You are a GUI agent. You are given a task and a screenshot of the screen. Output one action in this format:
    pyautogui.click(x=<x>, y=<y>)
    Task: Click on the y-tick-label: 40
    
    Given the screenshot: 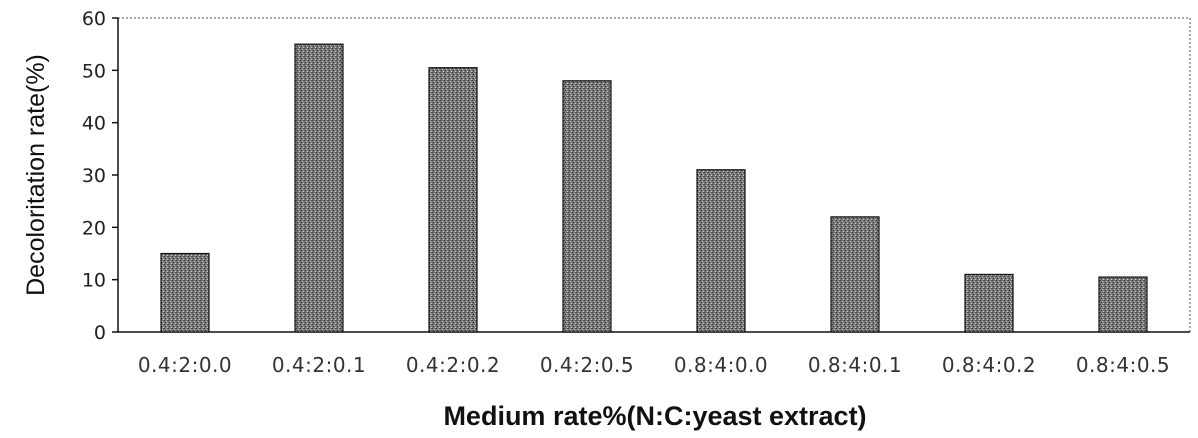 What is the action you would take?
    pyautogui.click(x=94, y=124)
    